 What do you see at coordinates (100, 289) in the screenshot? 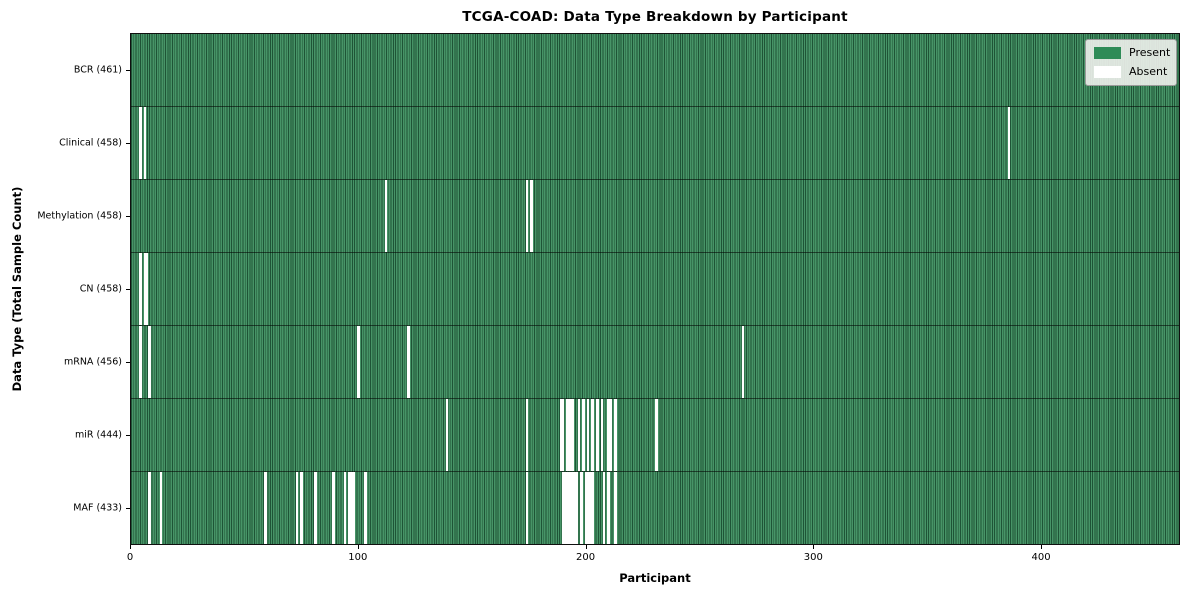
I see `y-tick-label-cn: CN (458)` at bounding box center [100, 289].